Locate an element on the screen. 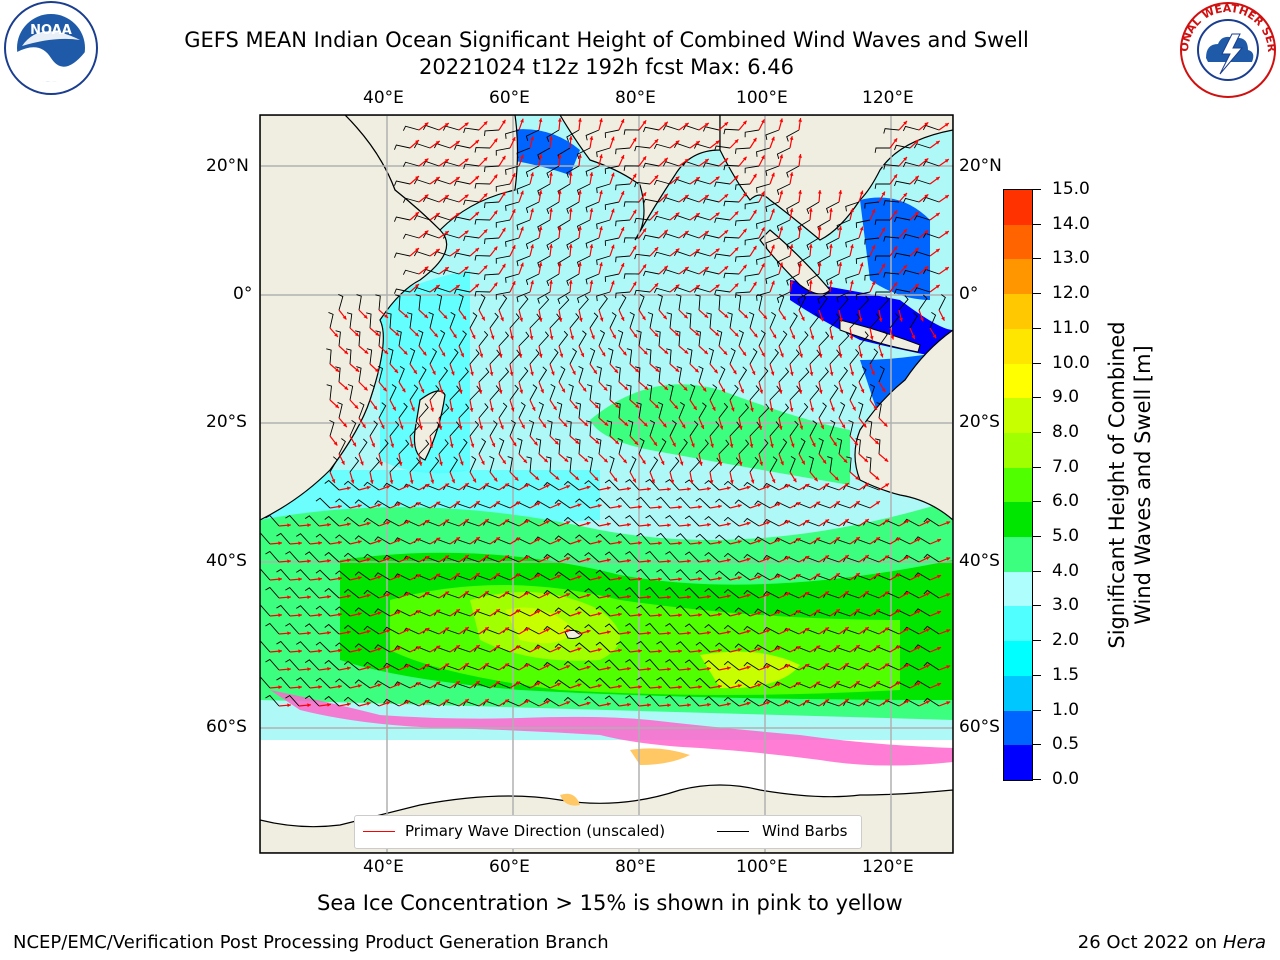  lat-label-left-60s: 60°S is located at coordinates (226, 727).